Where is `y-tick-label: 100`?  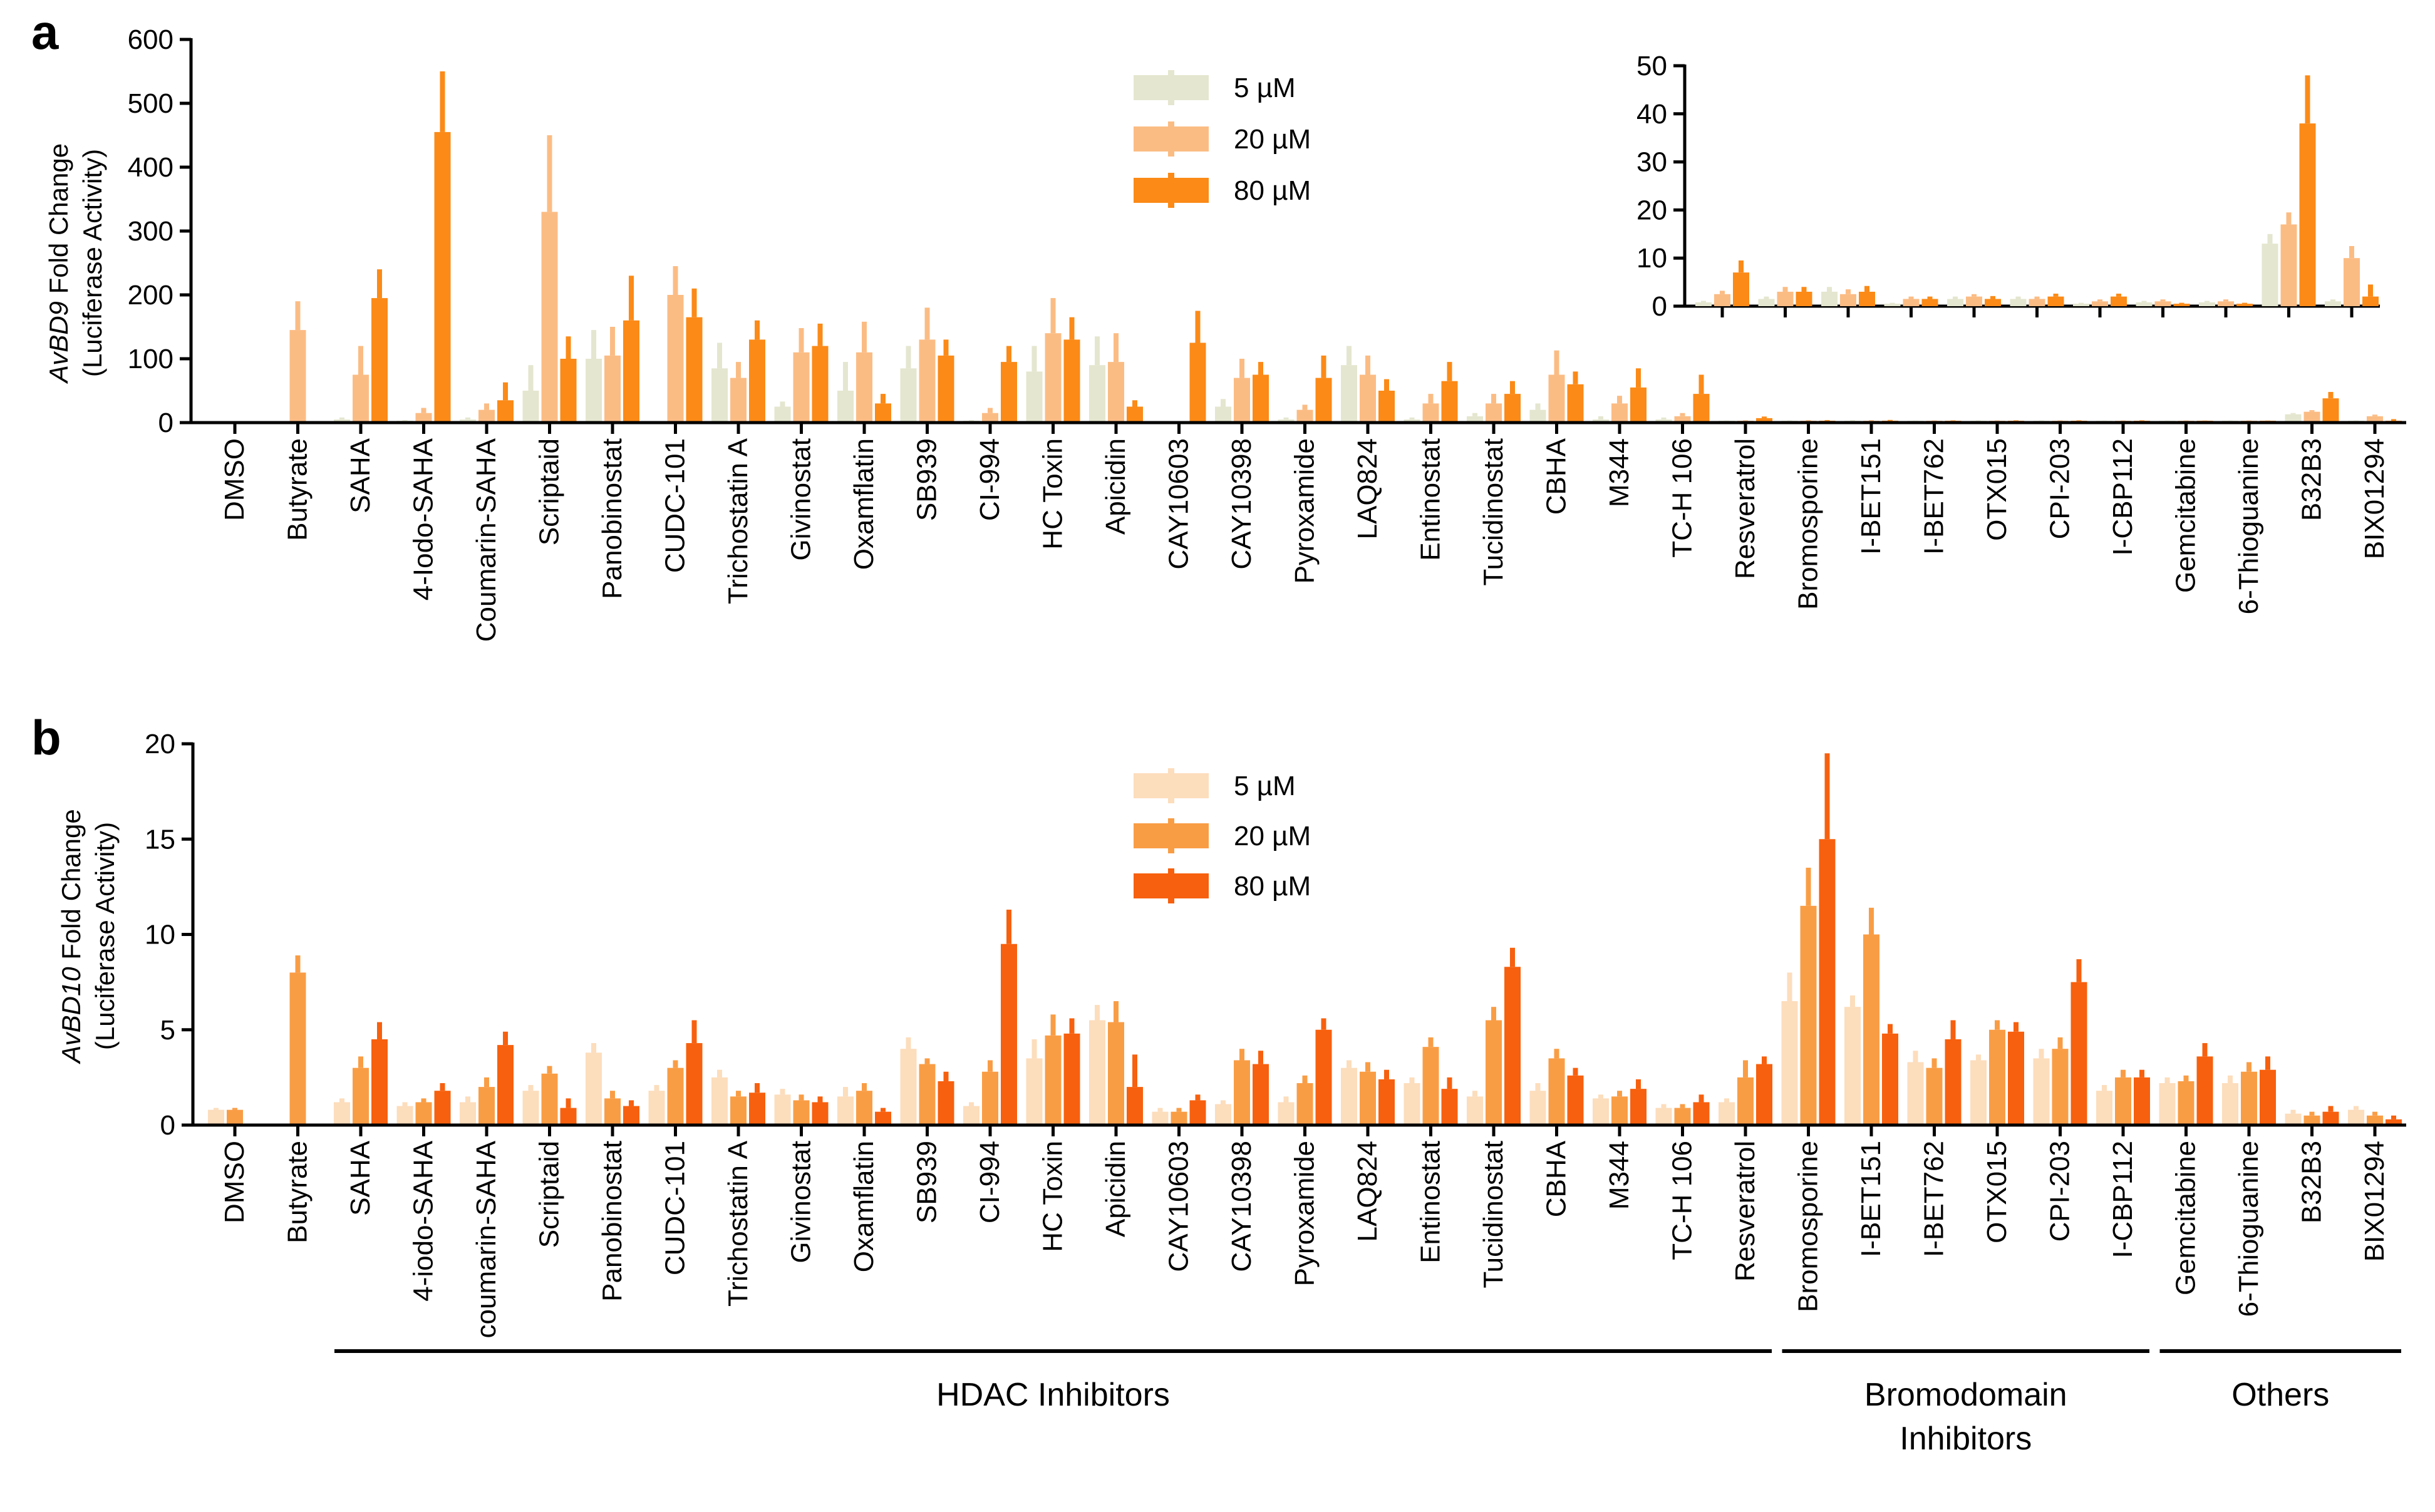
y-tick-label: 100 is located at coordinates (150, 359).